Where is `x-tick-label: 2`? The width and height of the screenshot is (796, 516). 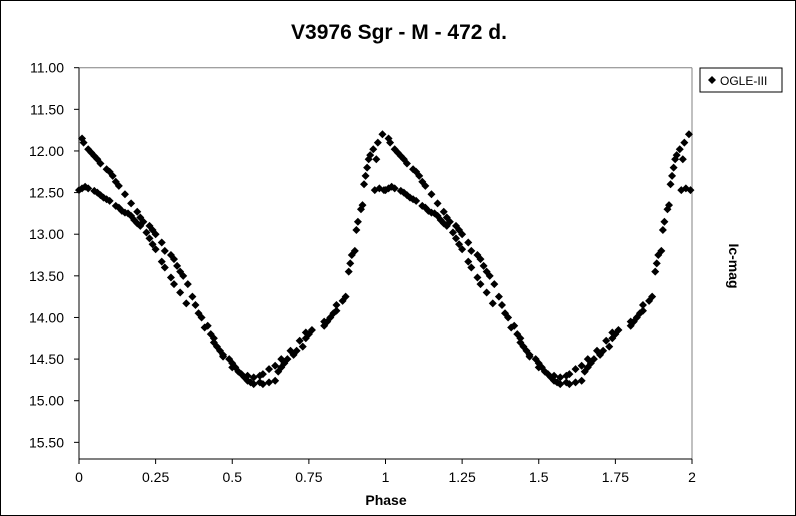
x-tick-label: 2 is located at coordinates (692, 477).